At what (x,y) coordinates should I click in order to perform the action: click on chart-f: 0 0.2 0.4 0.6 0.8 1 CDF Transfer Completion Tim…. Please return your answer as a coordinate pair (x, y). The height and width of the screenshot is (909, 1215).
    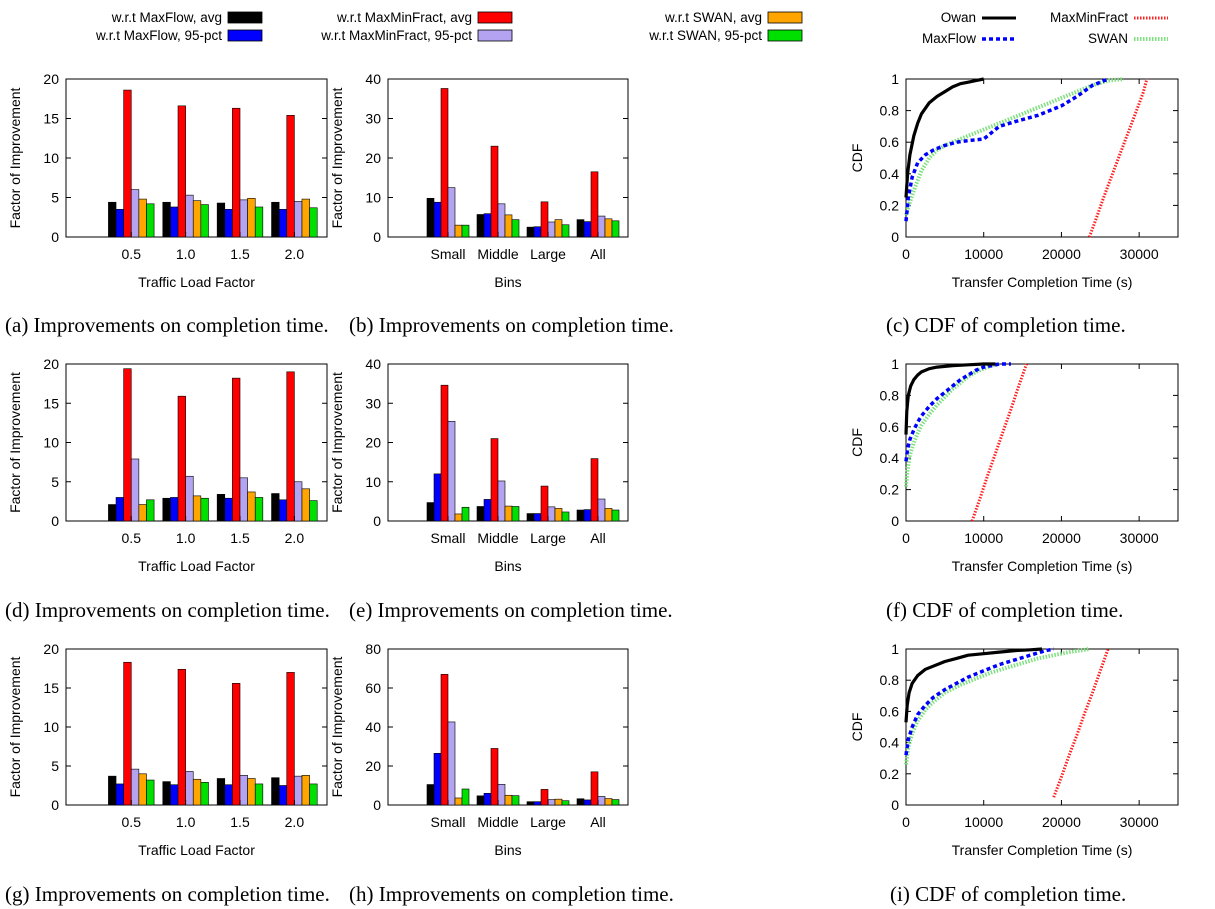
    Looking at the image, I should click on (1014, 465).